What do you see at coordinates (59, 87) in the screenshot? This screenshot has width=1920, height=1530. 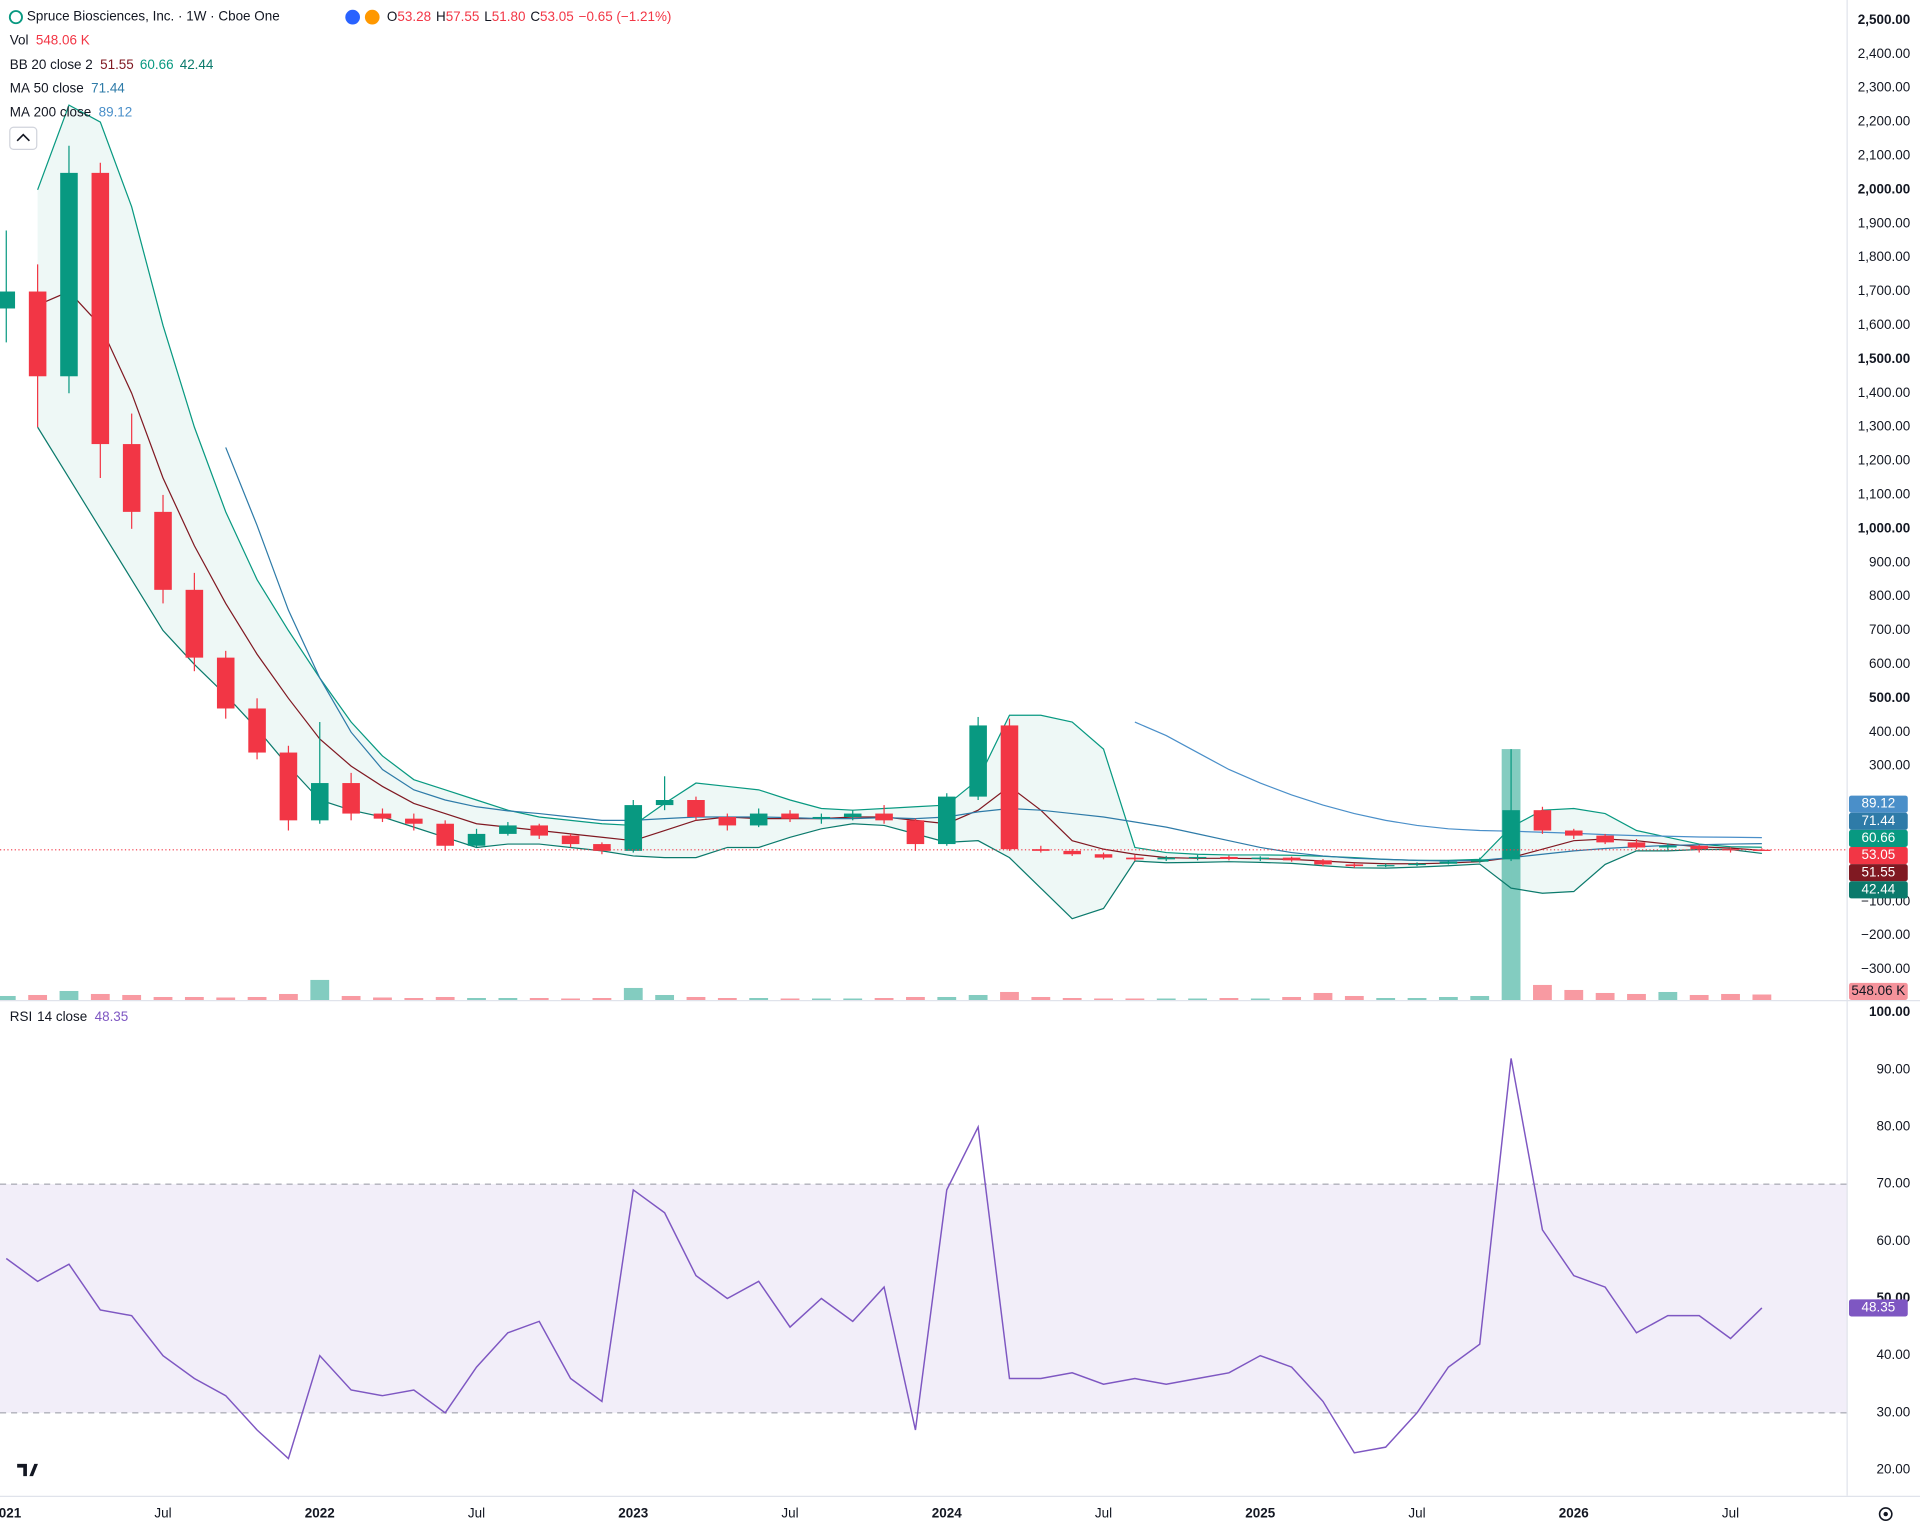 I see `legend-text: 50 close` at bounding box center [59, 87].